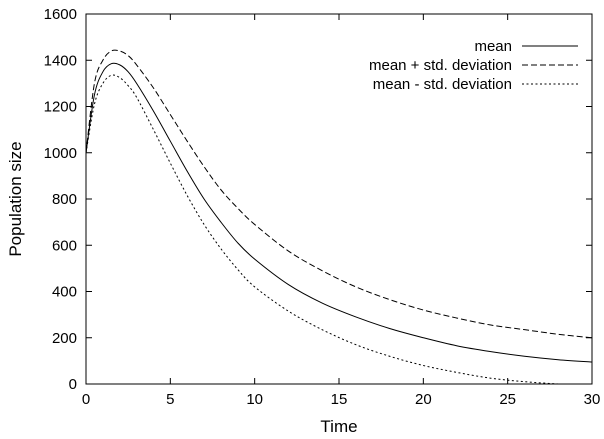  What do you see at coordinates (64, 245) in the screenshot?
I see `y-tick-label: 600` at bounding box center [64, 245].